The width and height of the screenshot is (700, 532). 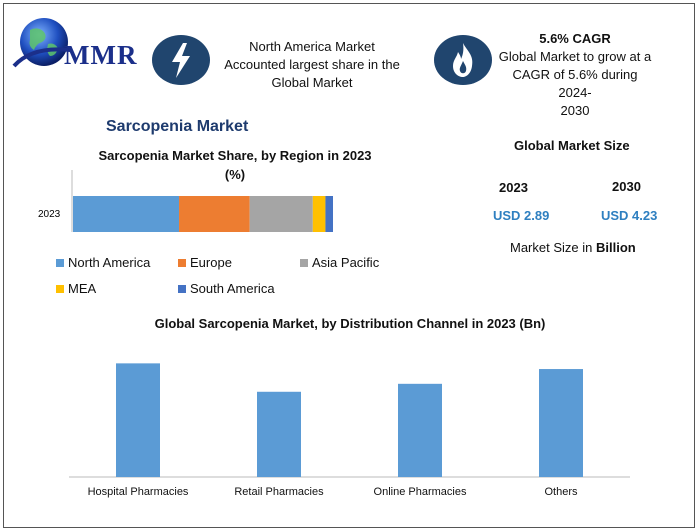 What do you see at coordinates (319, 214) in the screenshot?
I see `region-bar-mea` at bounding box center [319, 214].